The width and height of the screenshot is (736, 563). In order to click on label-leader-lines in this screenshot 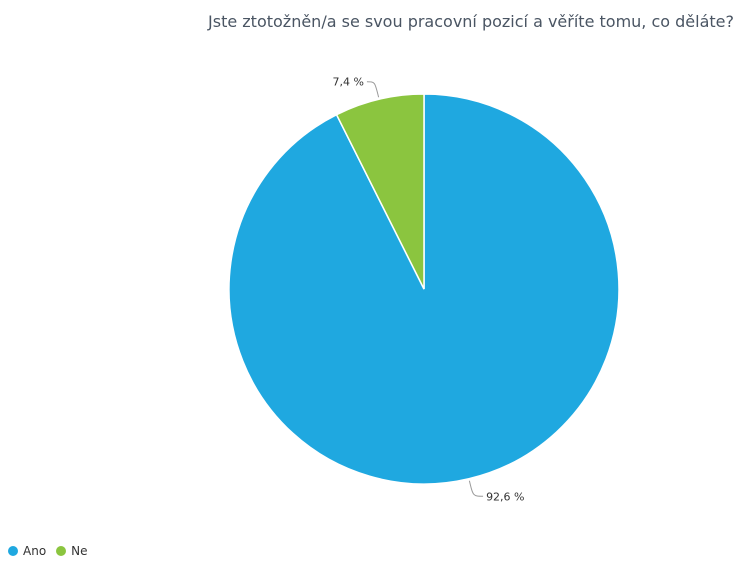, I will do `click(425, 289)`.